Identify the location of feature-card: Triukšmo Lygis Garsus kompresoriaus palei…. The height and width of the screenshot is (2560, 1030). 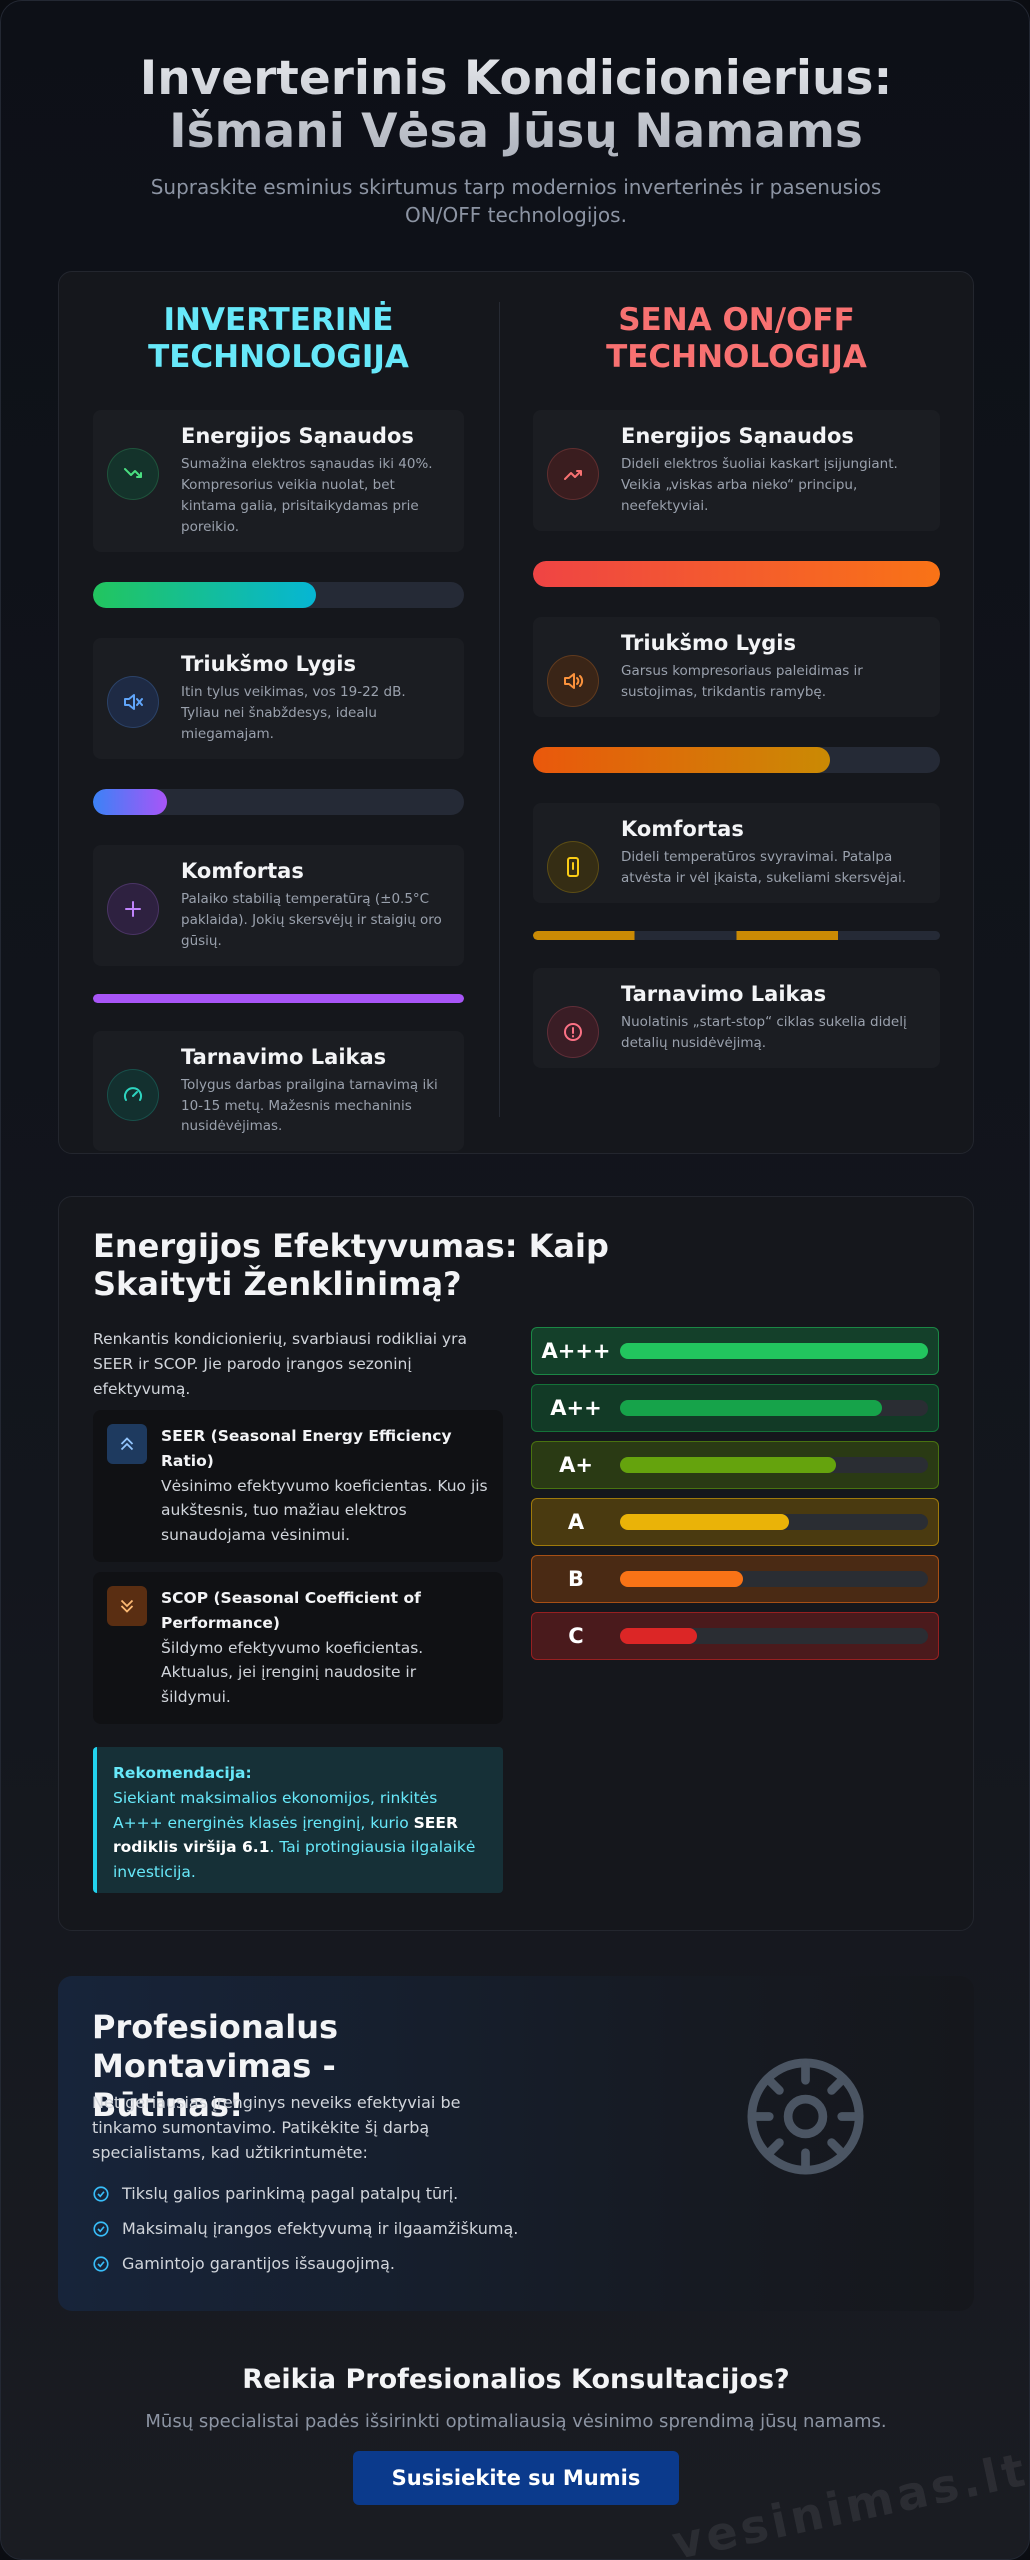
(736, 667).